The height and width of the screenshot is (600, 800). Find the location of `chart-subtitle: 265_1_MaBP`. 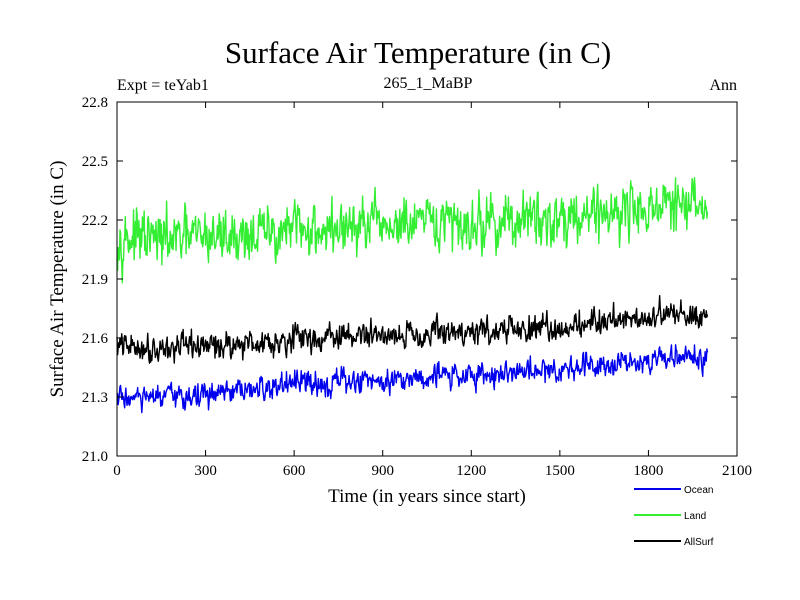

chart-subtitle: 265_1_MaBP is located at coordinates (428, 83).